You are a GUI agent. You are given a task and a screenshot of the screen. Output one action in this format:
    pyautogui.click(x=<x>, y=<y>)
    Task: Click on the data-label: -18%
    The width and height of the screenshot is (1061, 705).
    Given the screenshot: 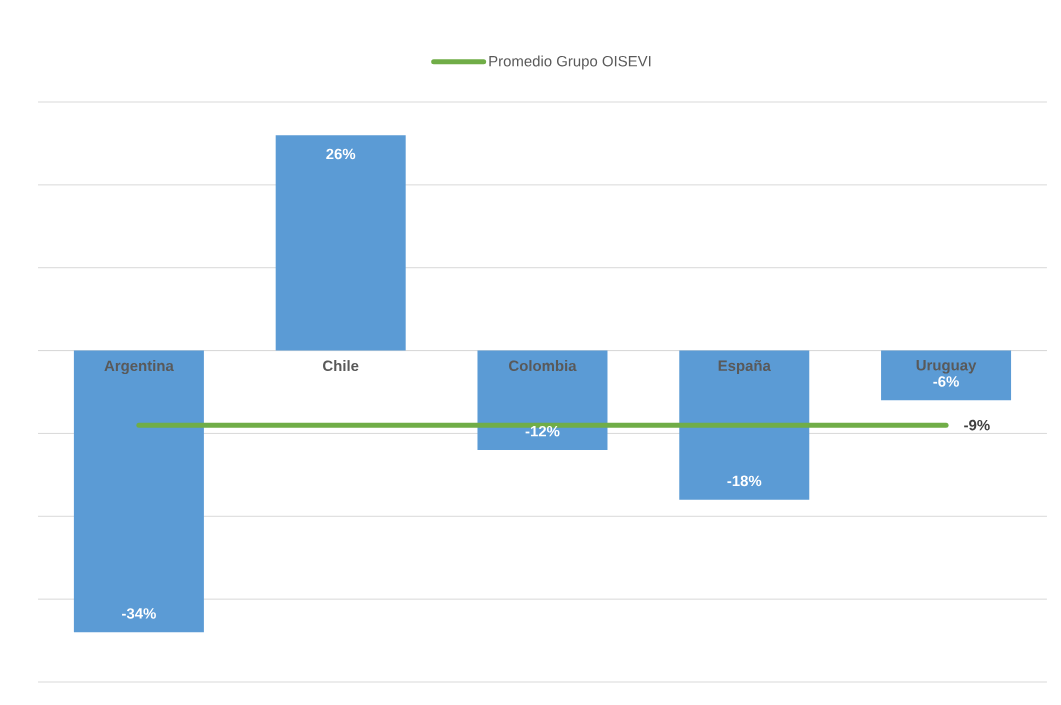 What is the action you would take?
    pyautogui.click(x=744, y=481)
    